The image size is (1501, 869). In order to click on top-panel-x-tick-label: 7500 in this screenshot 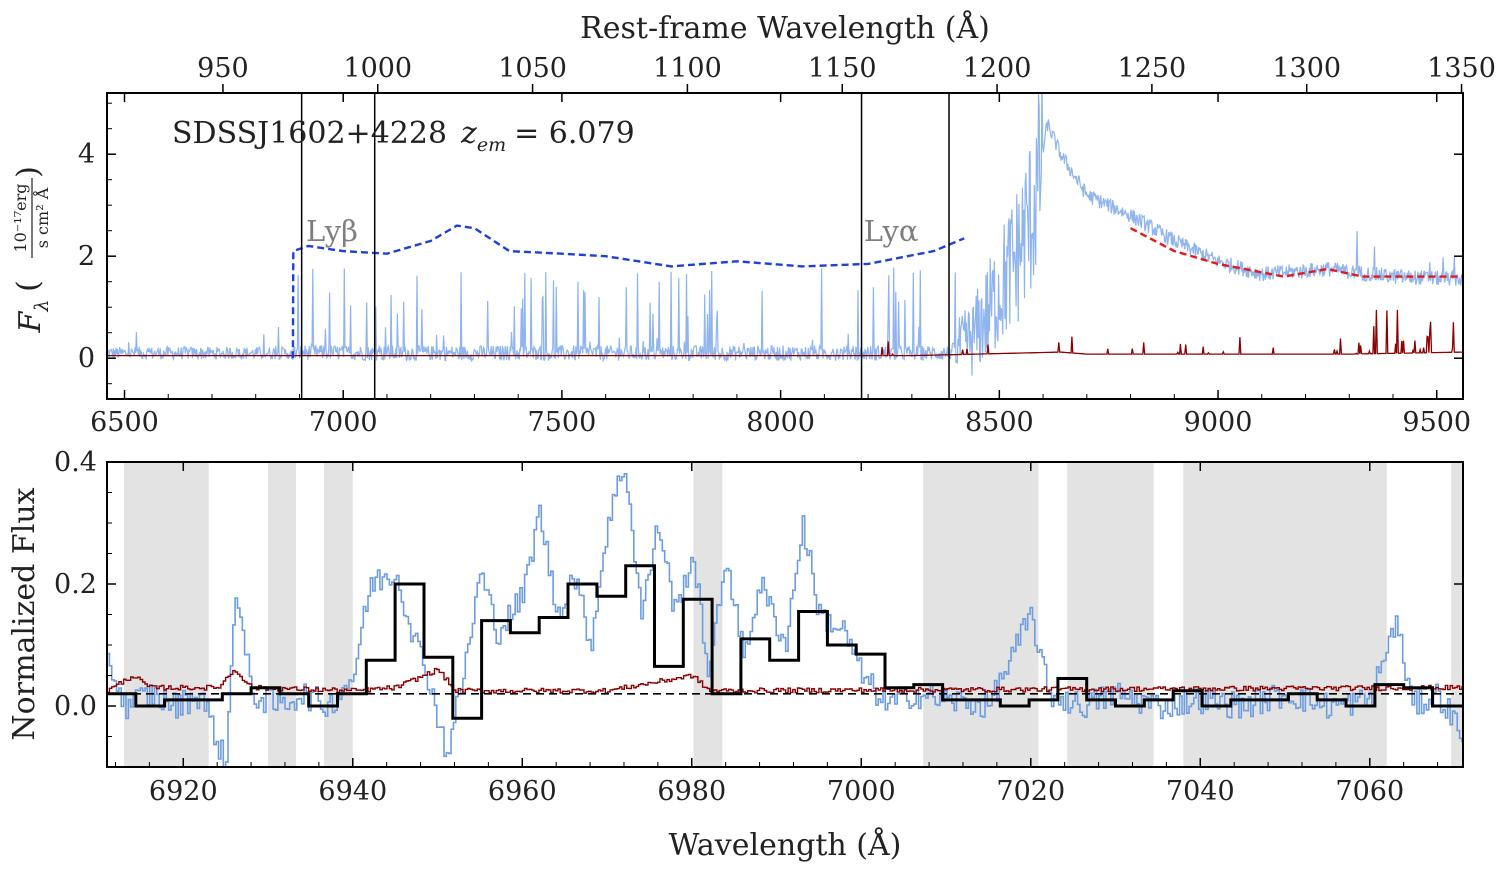, I will do `click(562, 422)`.